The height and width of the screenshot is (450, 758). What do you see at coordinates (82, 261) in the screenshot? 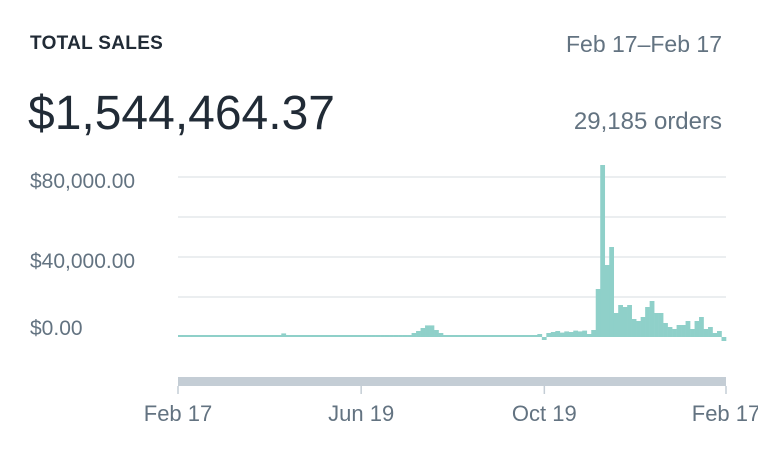
I see `y-tick-label: $40,000.00` at bounding box center [82, 261].